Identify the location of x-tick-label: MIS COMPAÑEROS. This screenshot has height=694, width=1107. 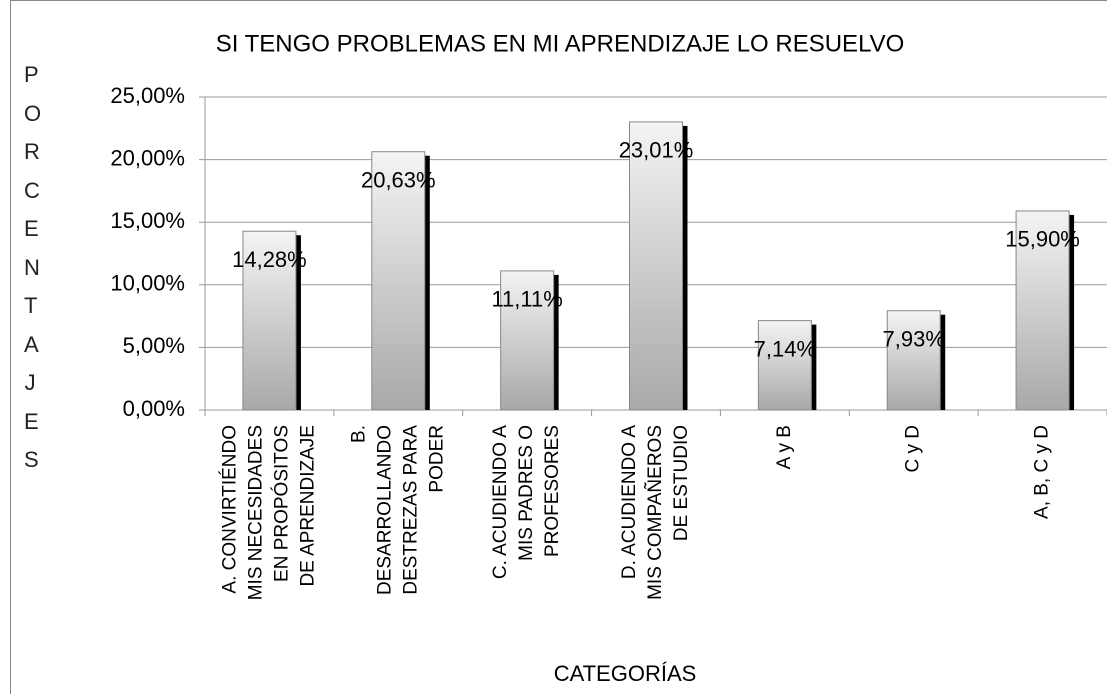
(655, 512).